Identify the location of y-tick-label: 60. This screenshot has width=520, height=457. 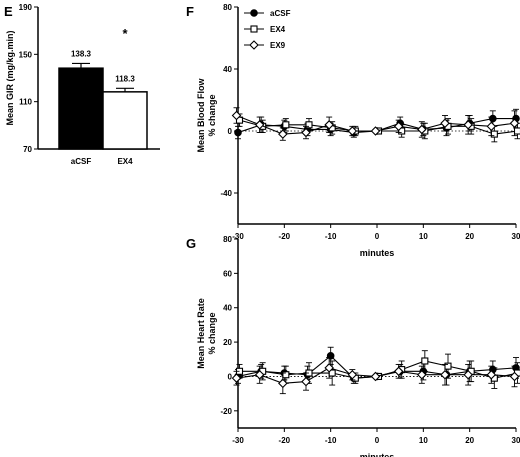
(227, 273).